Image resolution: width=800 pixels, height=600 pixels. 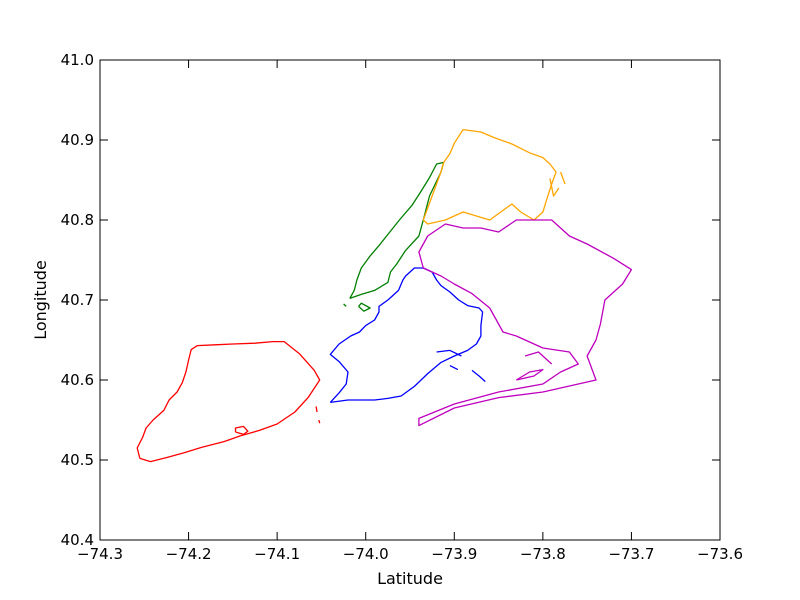 I want to click on x-tick-label: −73.7, so click(x=631, y=554).